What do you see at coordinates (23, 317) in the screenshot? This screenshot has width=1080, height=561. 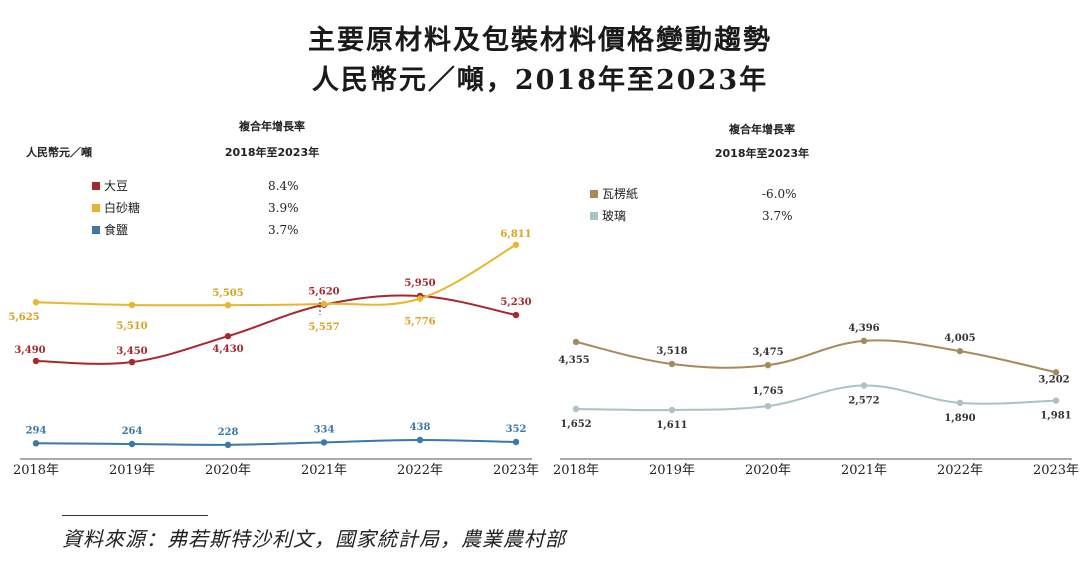 I see `data-label: 5,625` at bounding box center [23, 317].